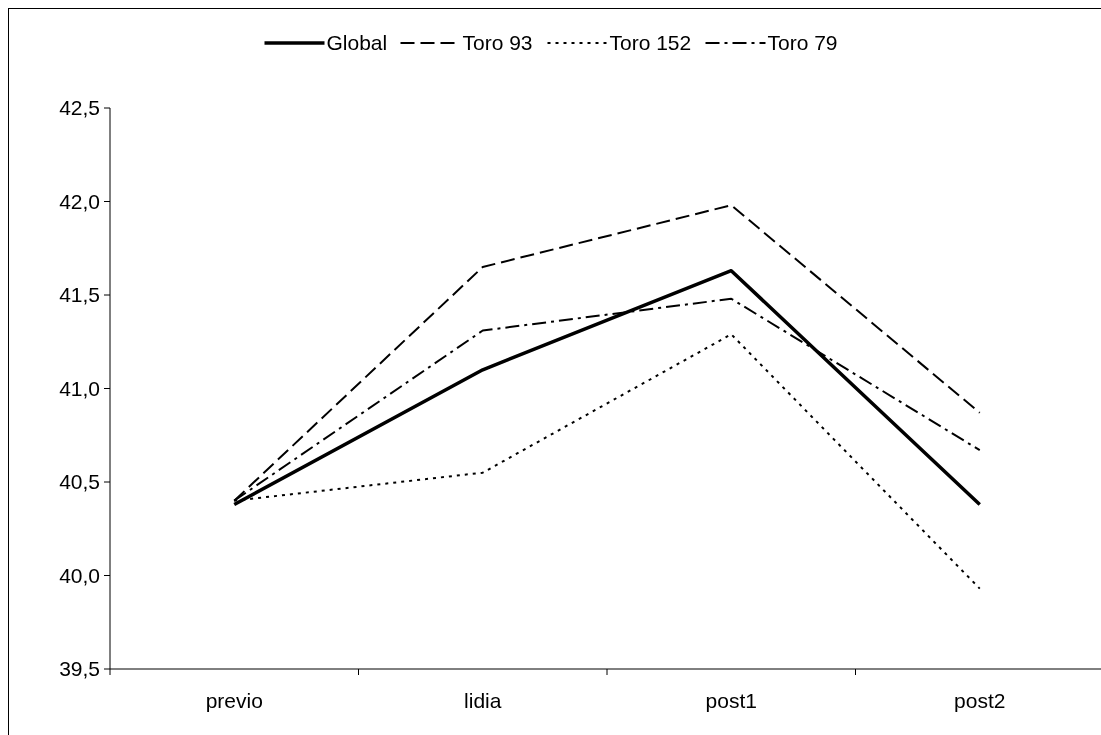 The height and width of the screenshot is (735, 1101). I want to click on legend-label: Toro 93, so click(497, 43).